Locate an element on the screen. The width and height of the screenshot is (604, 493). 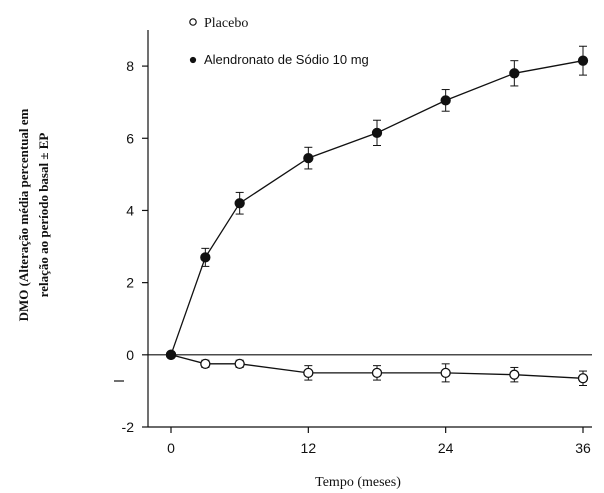
y-tick-label: -2 is located at coordinates (128, 427).